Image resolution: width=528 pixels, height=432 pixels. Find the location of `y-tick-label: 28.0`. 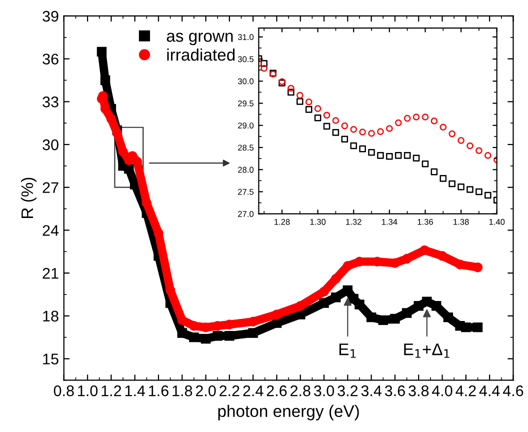

y-tick-label: 28.0 is located at coordinates (246, 169).